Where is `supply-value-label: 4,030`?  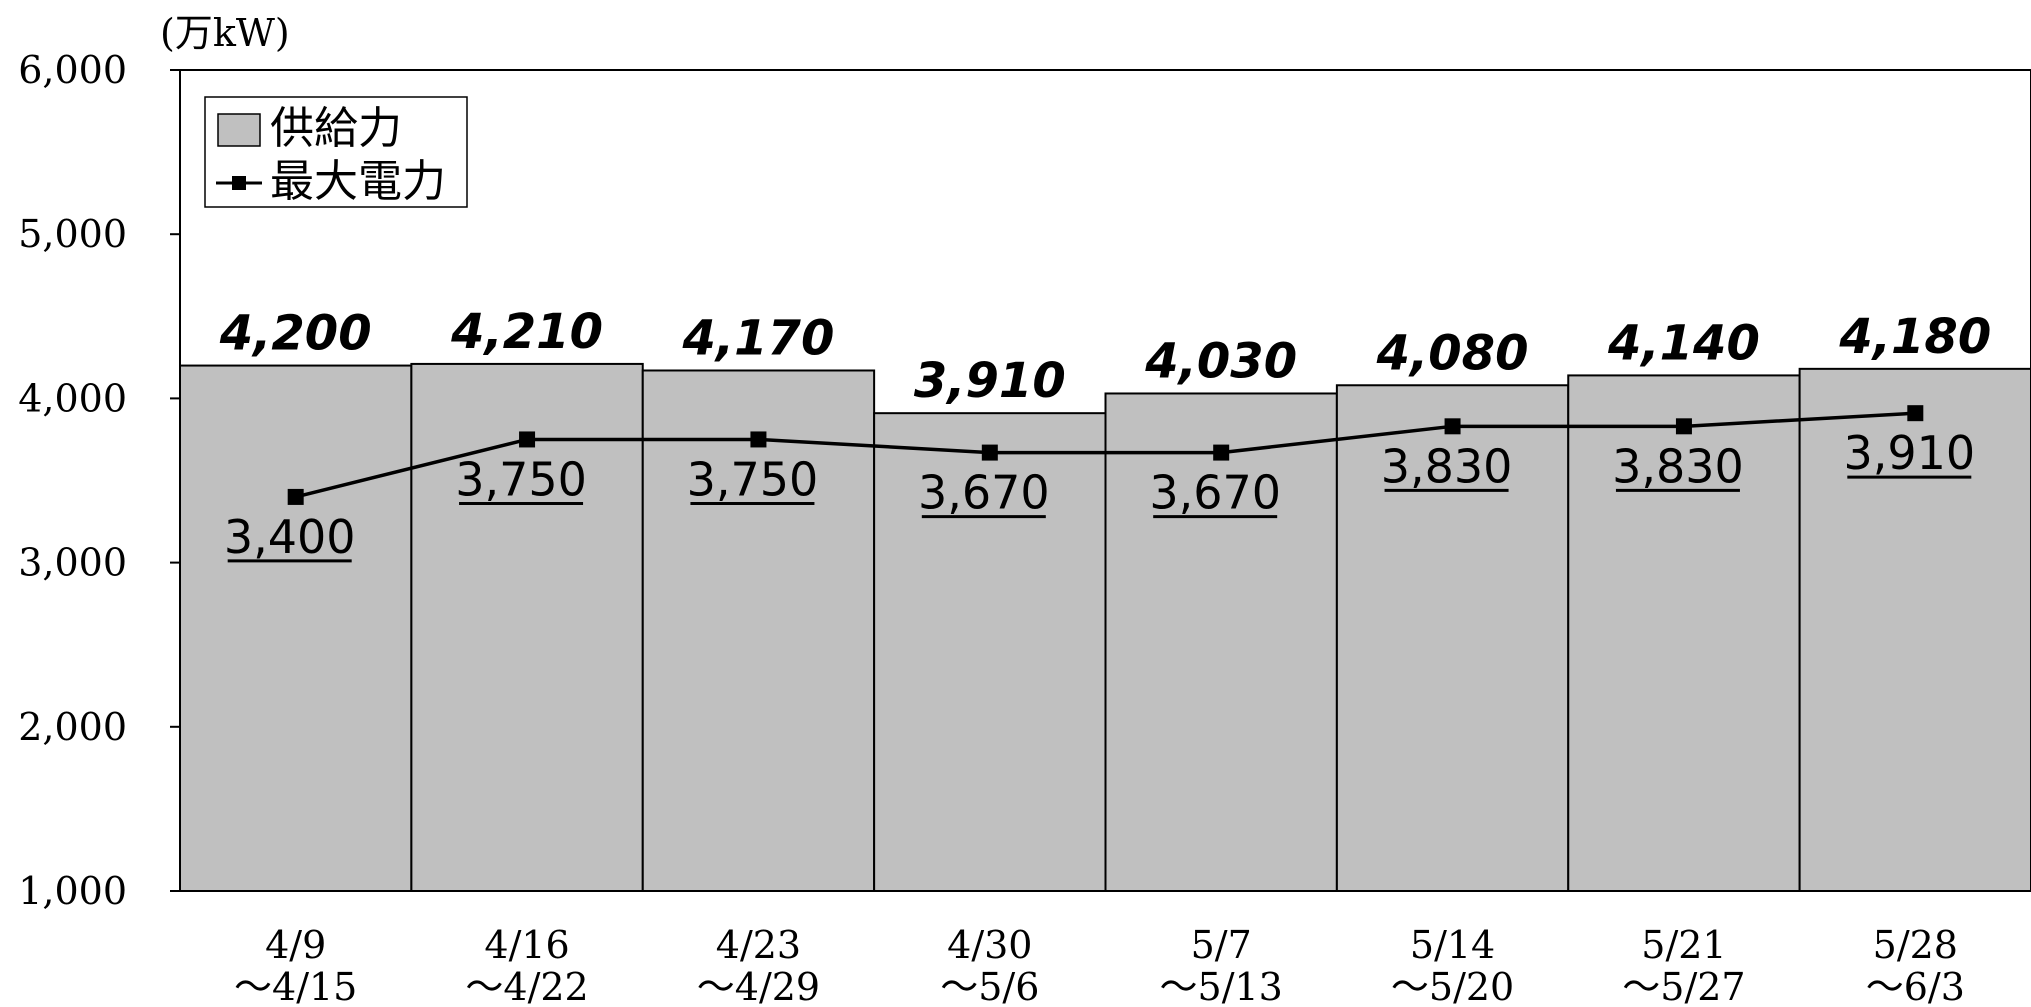
supply-value-label: 4,030 is located at coordinates (1220, 361).